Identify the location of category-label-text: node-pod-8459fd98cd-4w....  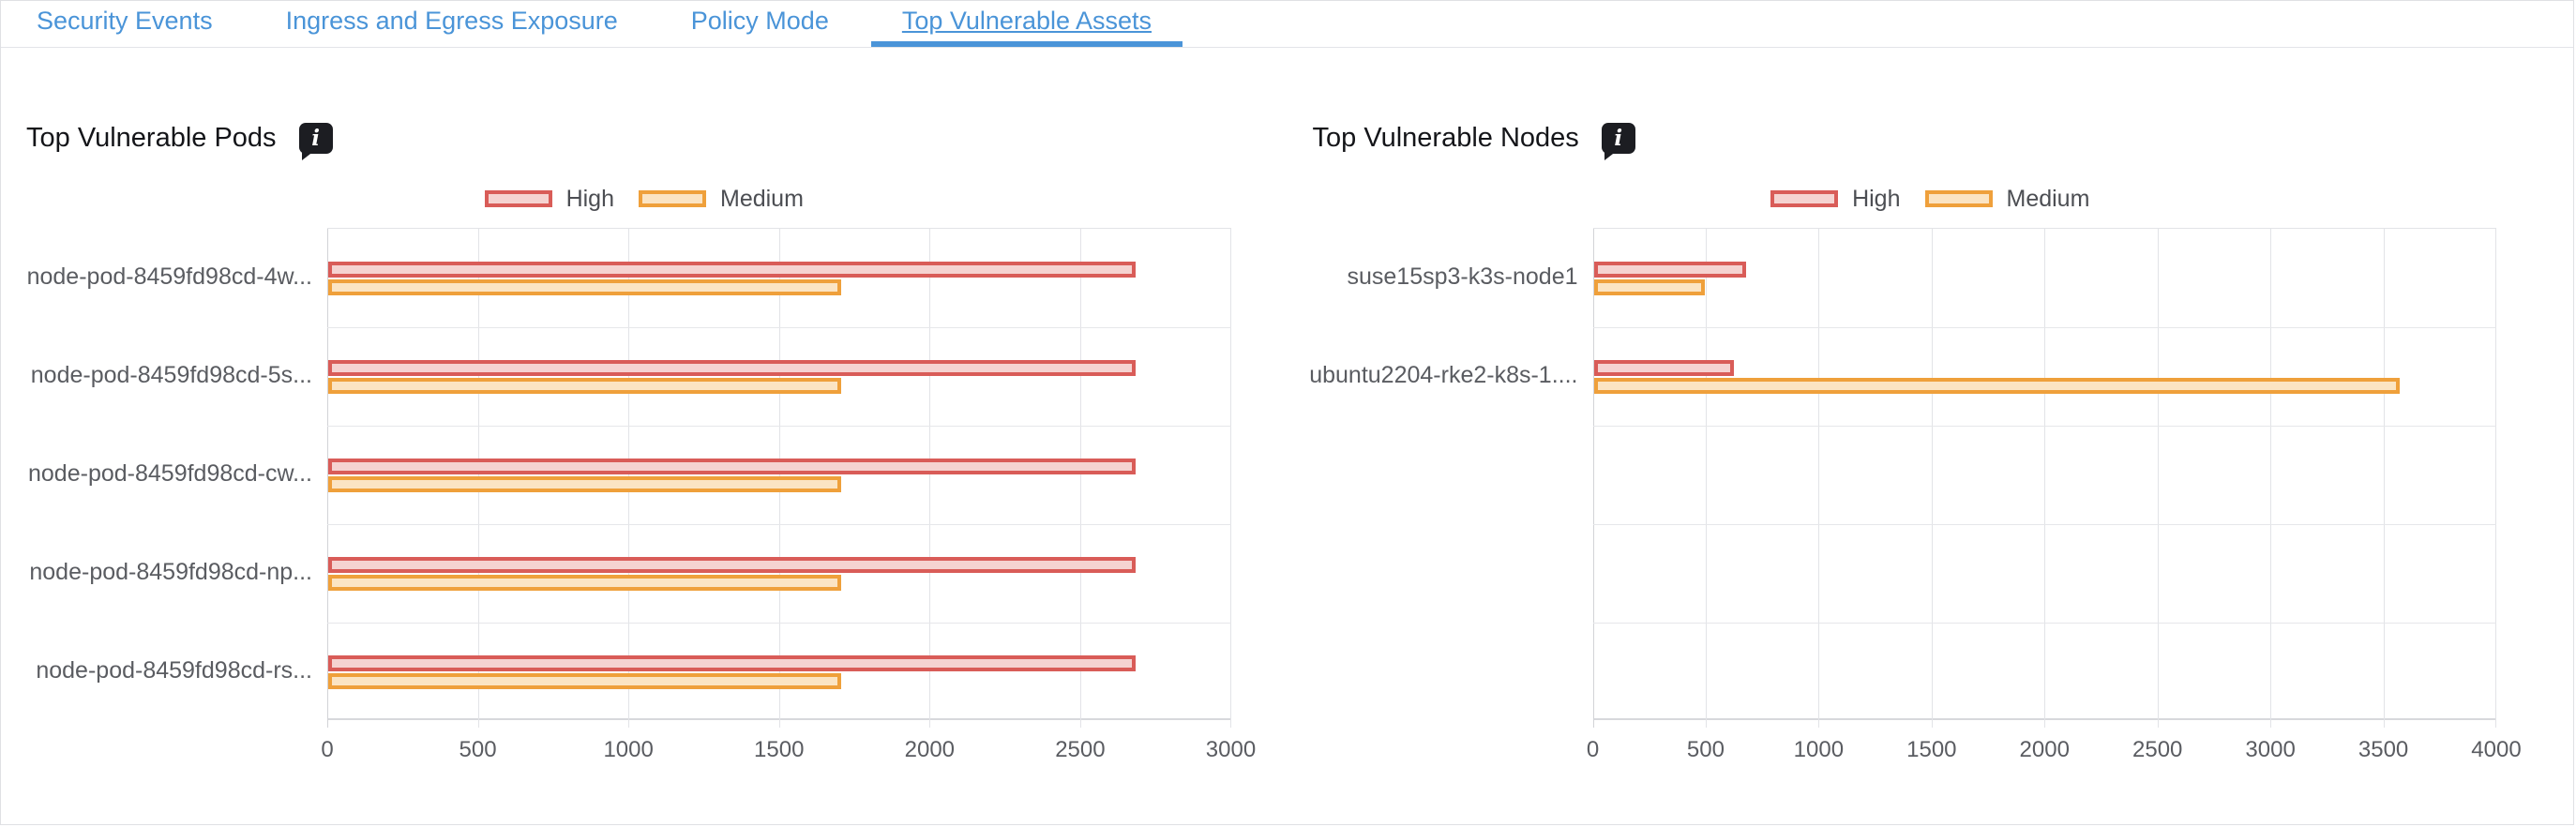
(169, 277).